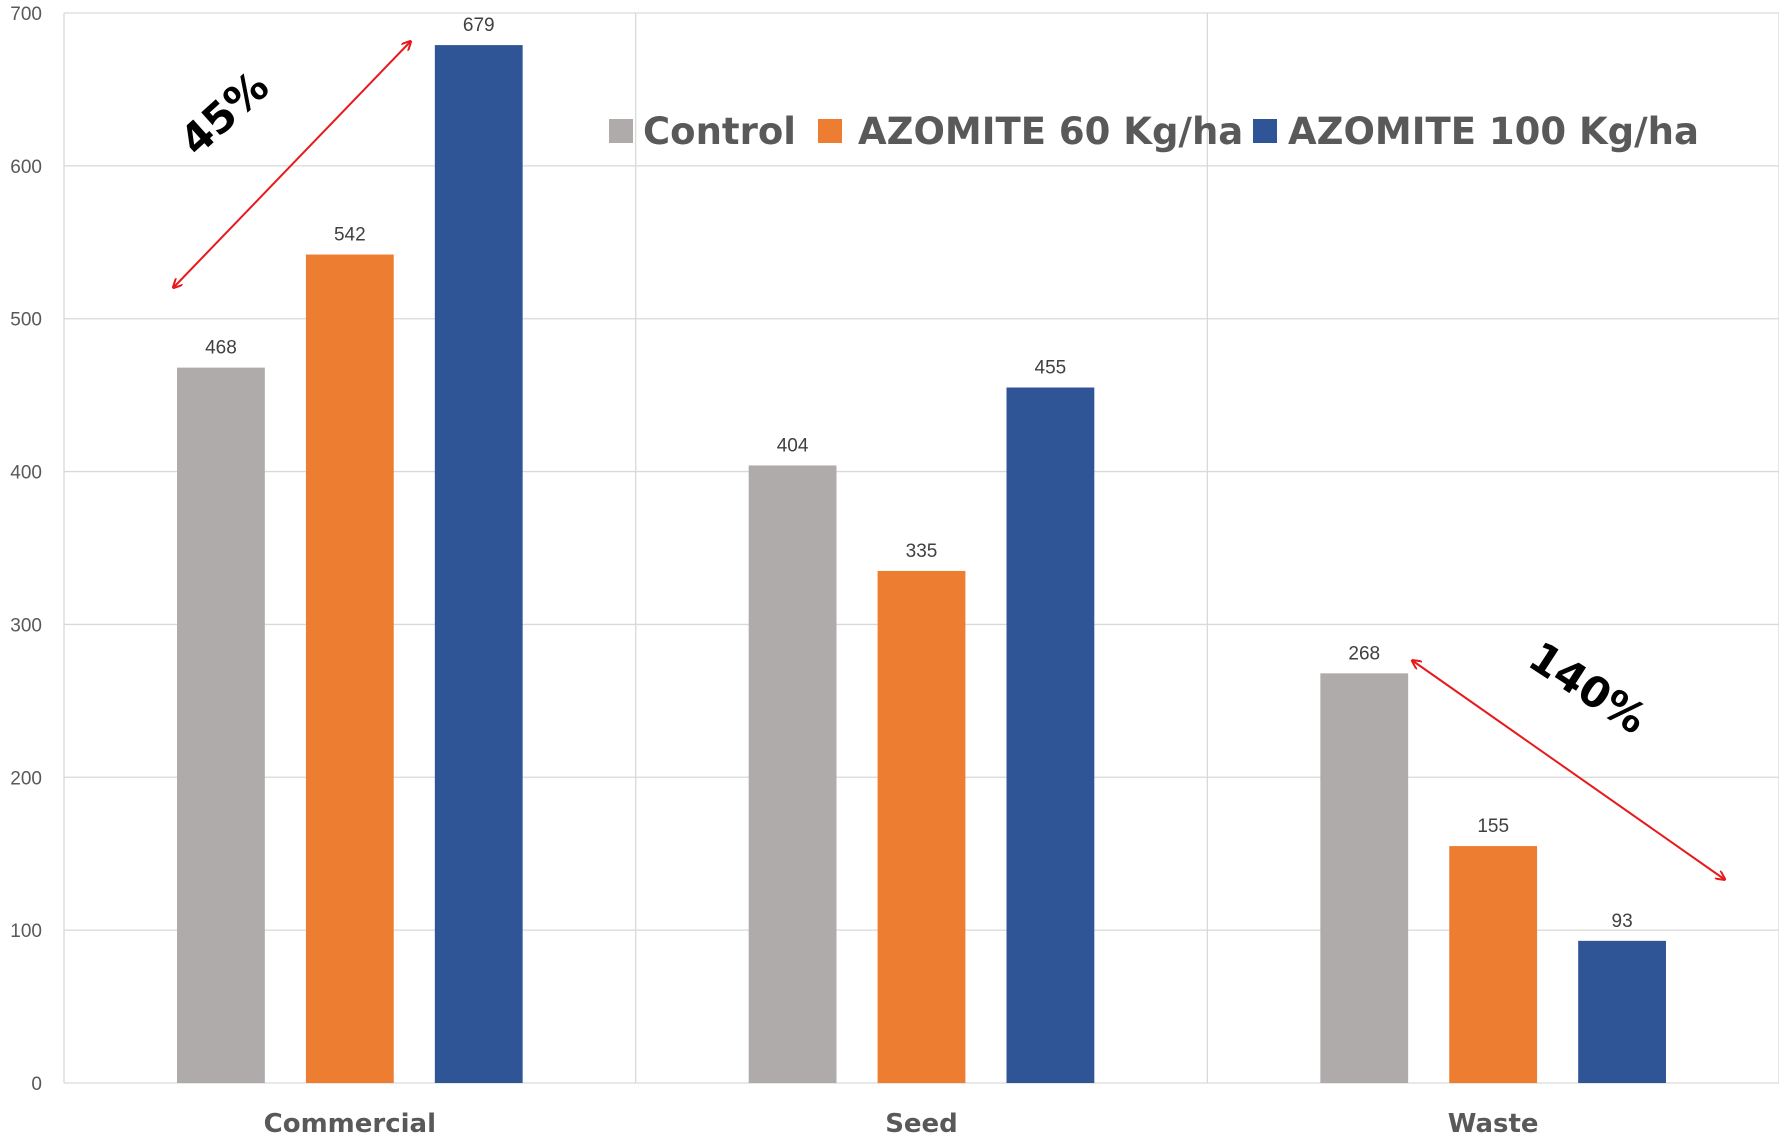  What do you see at coordinates (1050, 131) in the screenshot?
I see `legend-label: AZOMITE 60 Kg/ha` at bounding box center [1050, 131].